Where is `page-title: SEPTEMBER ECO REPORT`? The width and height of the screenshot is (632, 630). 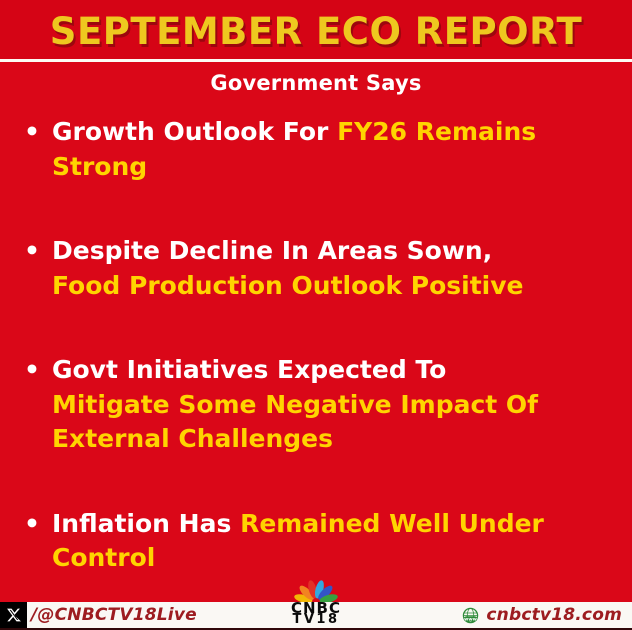
page-title: SEPTEMBER ECO REPORT is located at coordinates (316, 31).